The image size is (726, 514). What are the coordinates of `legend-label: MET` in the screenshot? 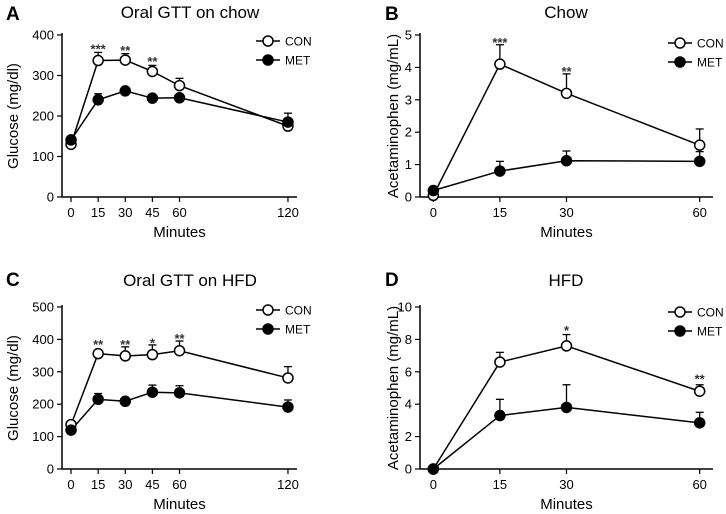 It's located at (298, 330).